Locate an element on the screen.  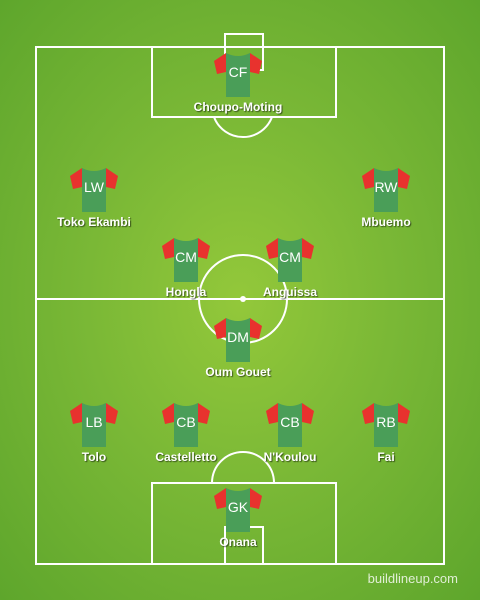
player-cb-right: CB N'Koulou is located at coordinates (290, 432).